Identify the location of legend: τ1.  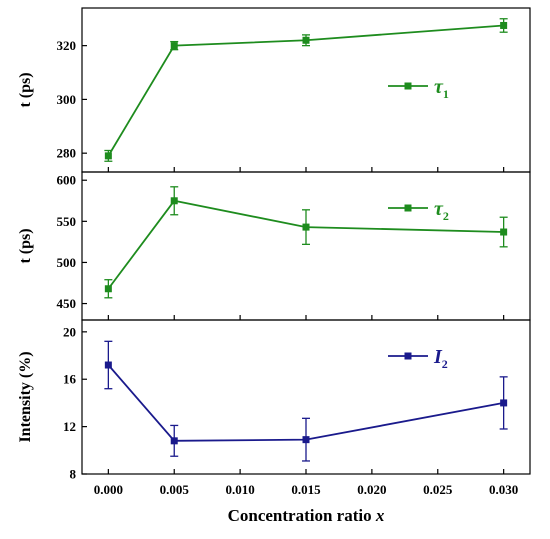
(418, 88).